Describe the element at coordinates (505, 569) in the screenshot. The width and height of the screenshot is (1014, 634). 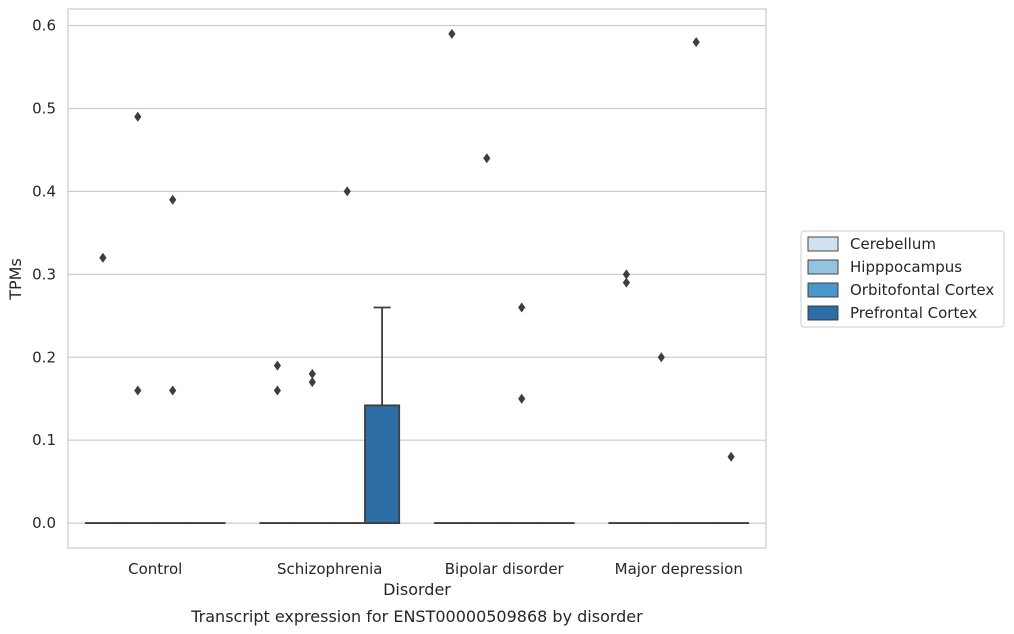
I see `x-tick-label: Bipolar disorder` at that location.